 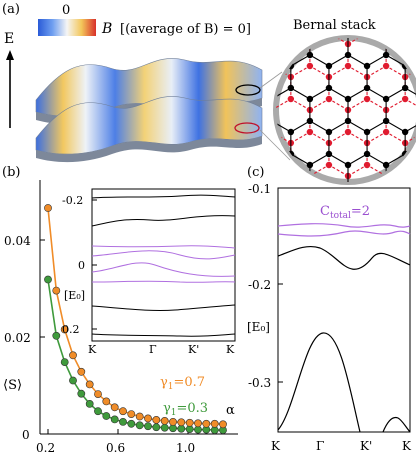 What do you see at coordinates (345, 212) in the screenshot?
I see `chern-annotation: Ctotal=2` at bounding box center [345, 212].